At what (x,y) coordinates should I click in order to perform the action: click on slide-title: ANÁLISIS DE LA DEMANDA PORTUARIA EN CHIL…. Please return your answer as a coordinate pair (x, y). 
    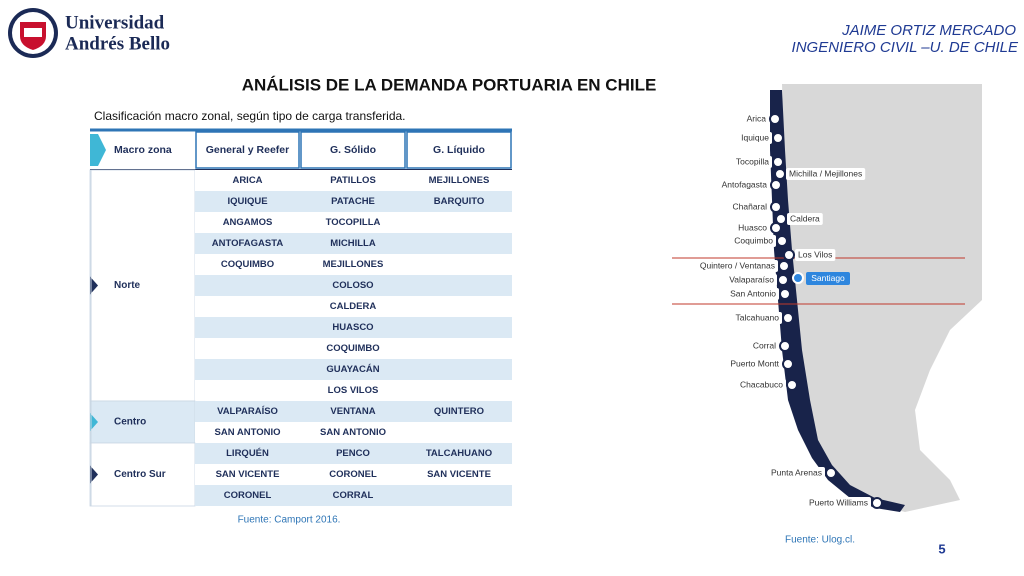
    Looking at the image, I should click on (449, 84).